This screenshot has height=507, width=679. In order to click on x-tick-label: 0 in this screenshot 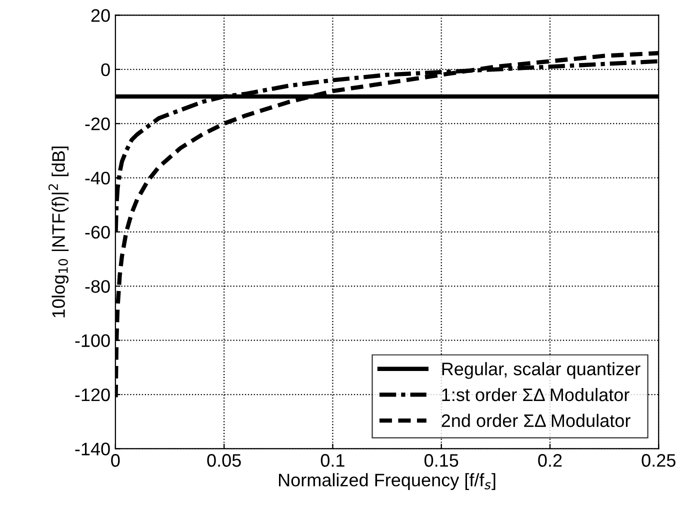, I will do `click(115, 460)`.